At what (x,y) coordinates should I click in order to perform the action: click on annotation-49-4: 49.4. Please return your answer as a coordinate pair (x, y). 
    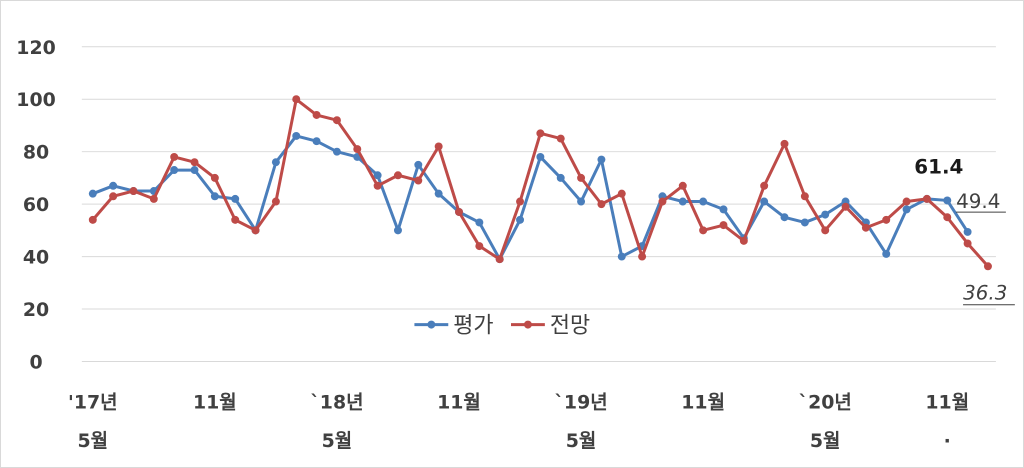
    Looking at the image, I should click on (978, 201).